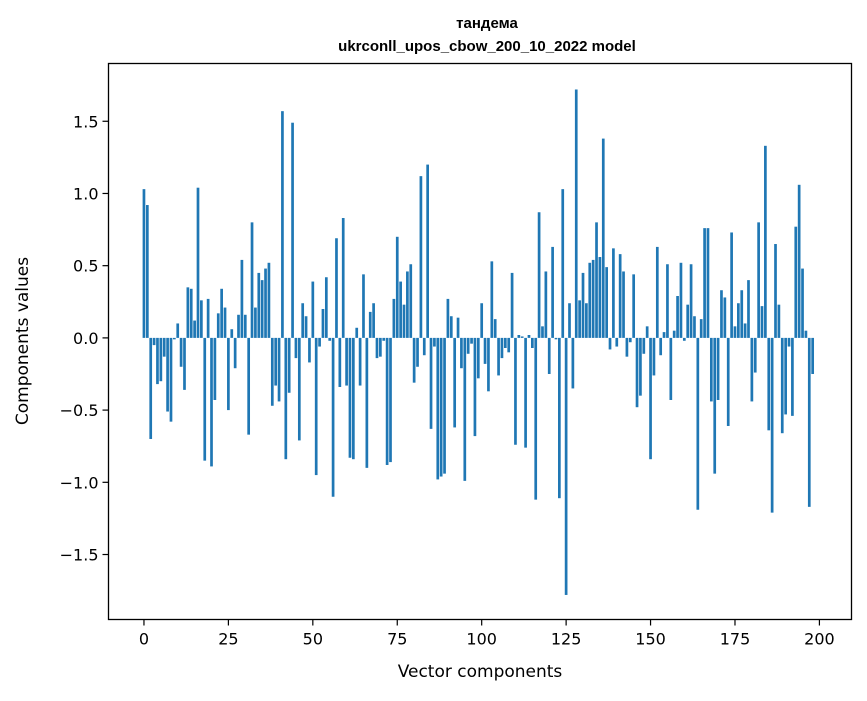  What do you see at coordinates (313, 639) in the screenshot?
I see `x-tick-label: 50` at bounding box center [313, 639].